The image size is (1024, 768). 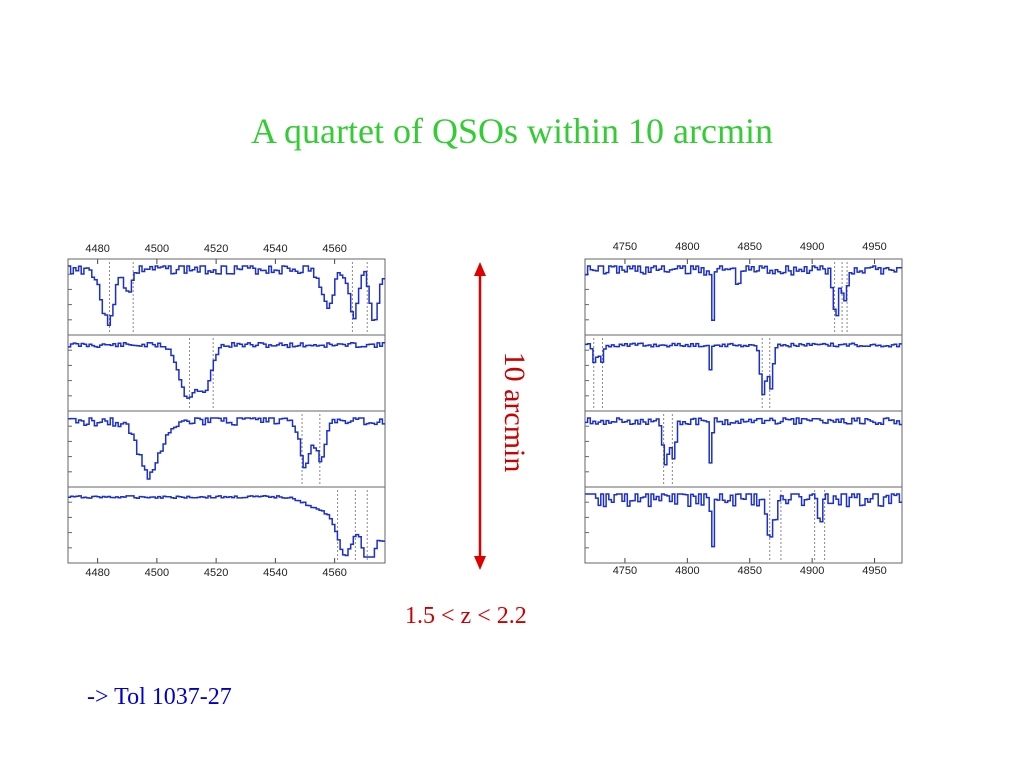 What do you see at coordinates (216, 249) in the screenshot?
I see `x-tick-label-top: 4520` at bounding box center [216, 249].